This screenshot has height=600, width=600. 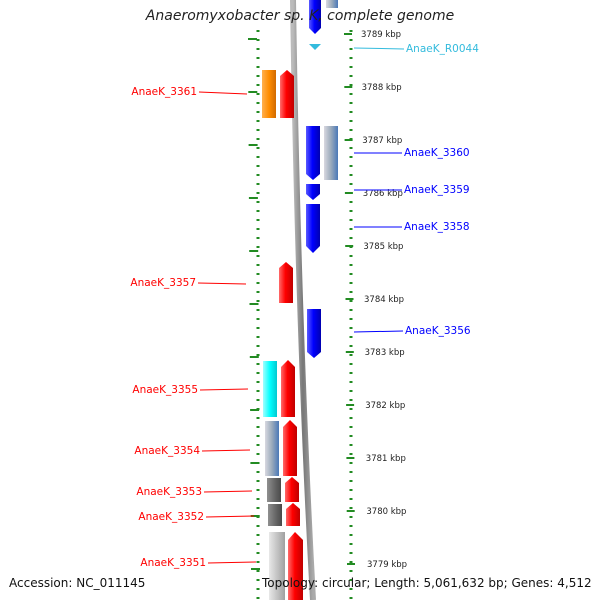 I want to click on gene-feature-anaek-3353-partner, so click(x=274, y=490).